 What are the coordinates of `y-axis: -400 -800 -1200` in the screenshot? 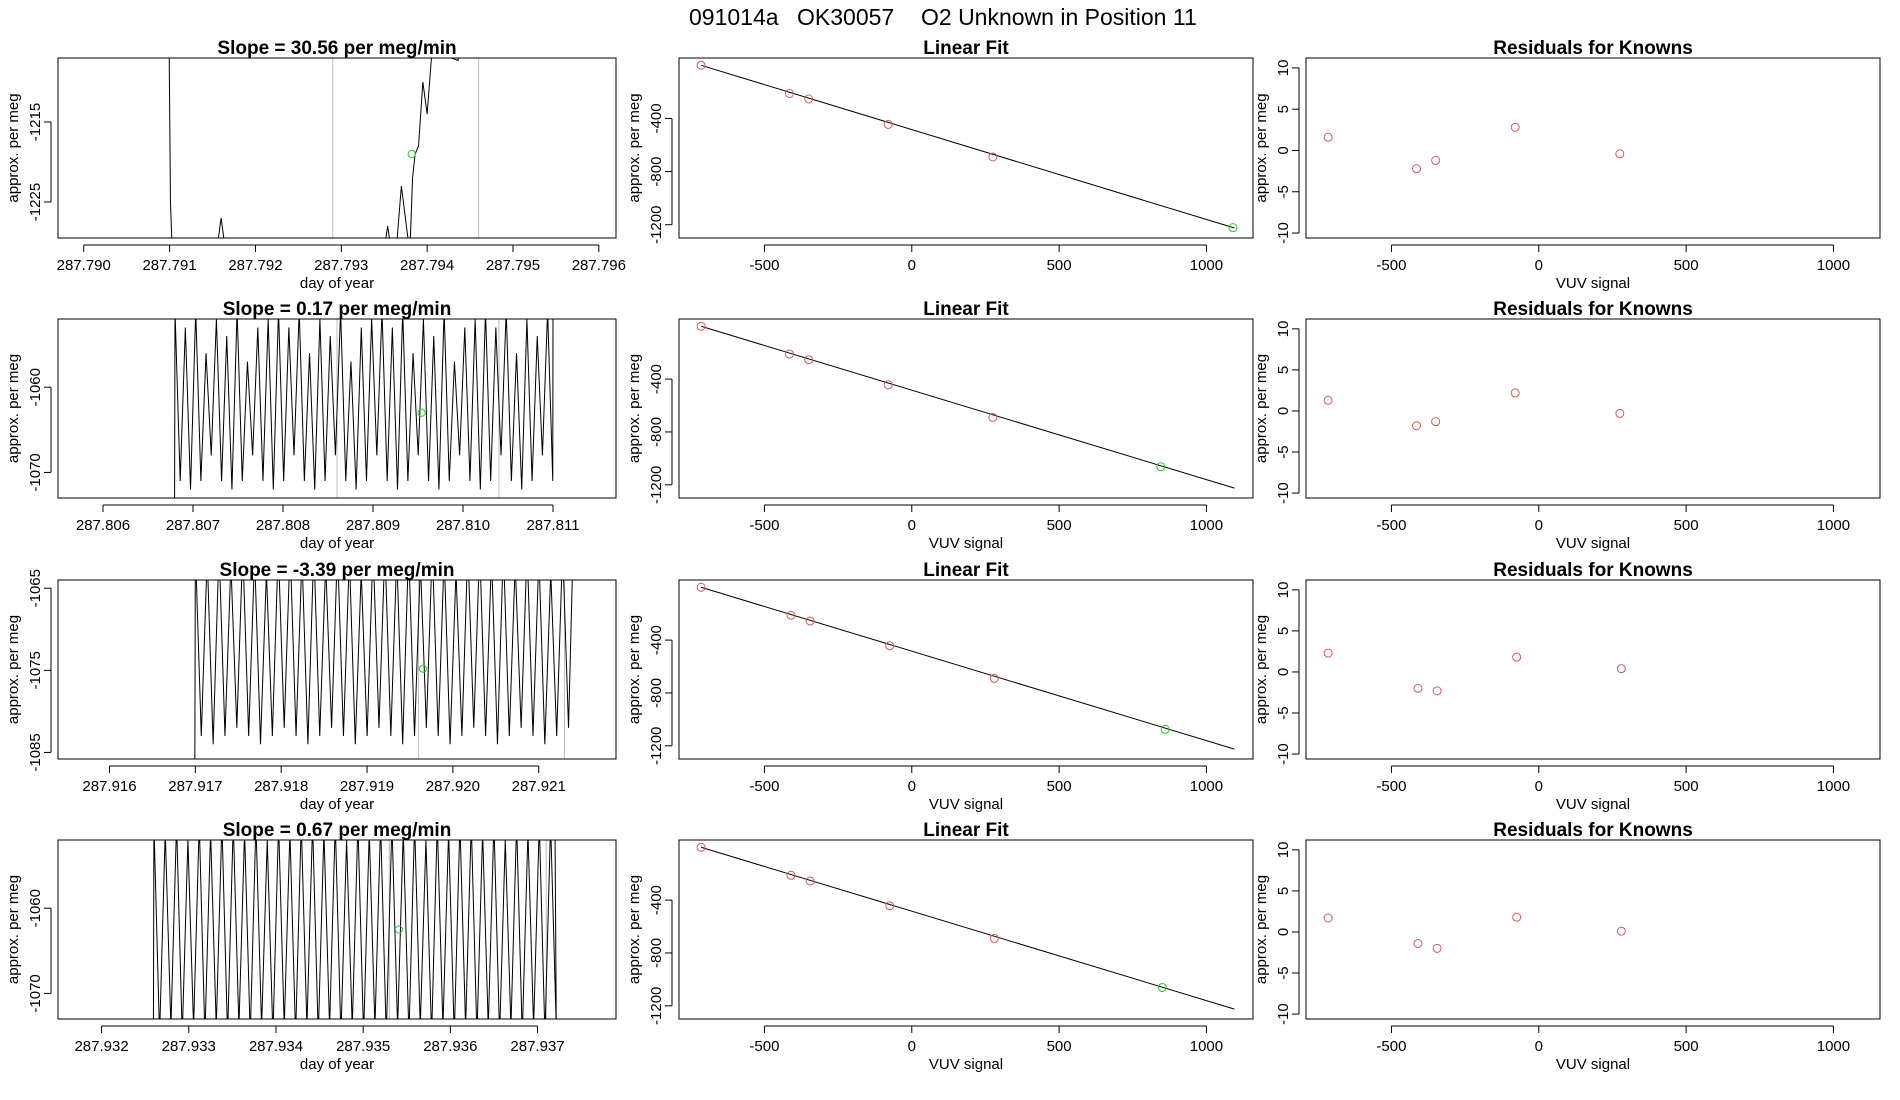 It's located at (660, 173).